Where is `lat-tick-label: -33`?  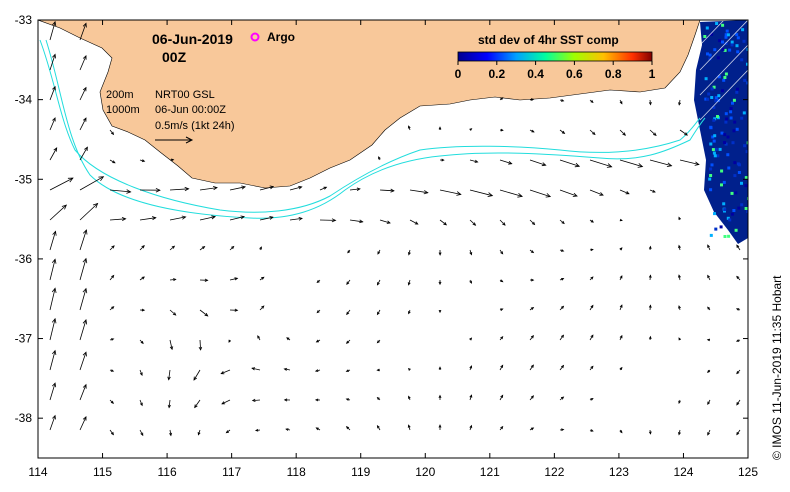 lat-tick-label: -33 is located at coordinates (24, 20).